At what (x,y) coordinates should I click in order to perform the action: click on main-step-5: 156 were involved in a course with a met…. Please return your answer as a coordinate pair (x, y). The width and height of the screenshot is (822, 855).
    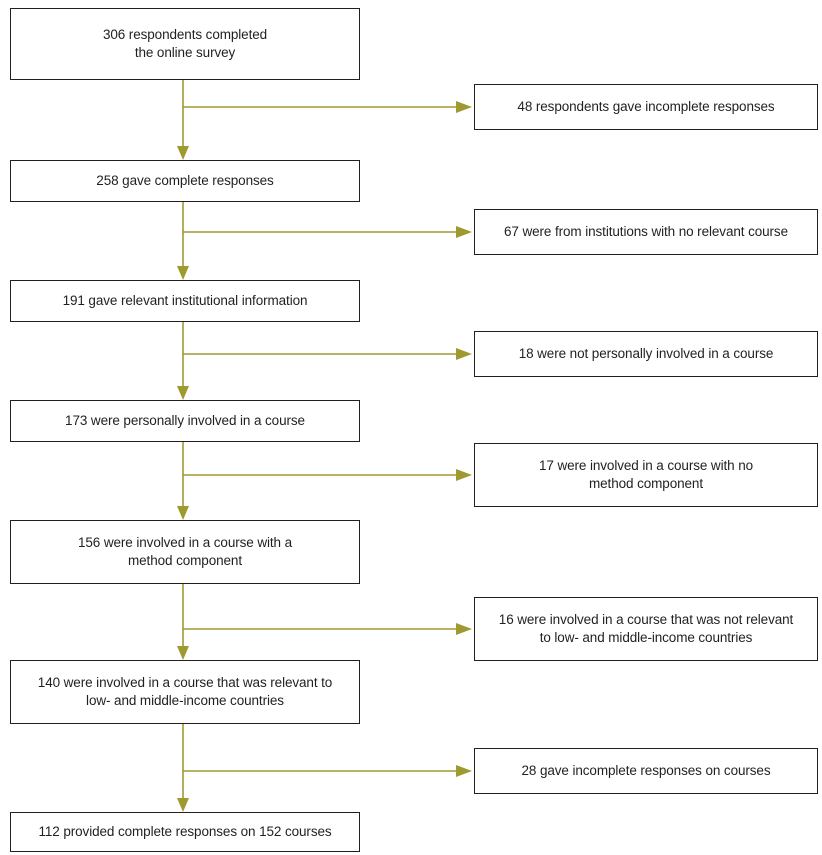
    Looking at the image, I should click on (185, 552).